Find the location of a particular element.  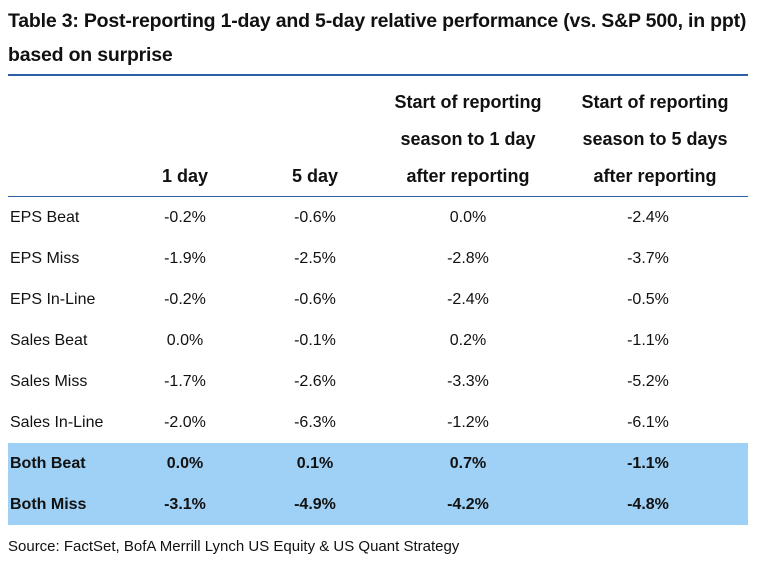

cell-start-to-5-days: -2.4% is located at coordinates (648, 217).